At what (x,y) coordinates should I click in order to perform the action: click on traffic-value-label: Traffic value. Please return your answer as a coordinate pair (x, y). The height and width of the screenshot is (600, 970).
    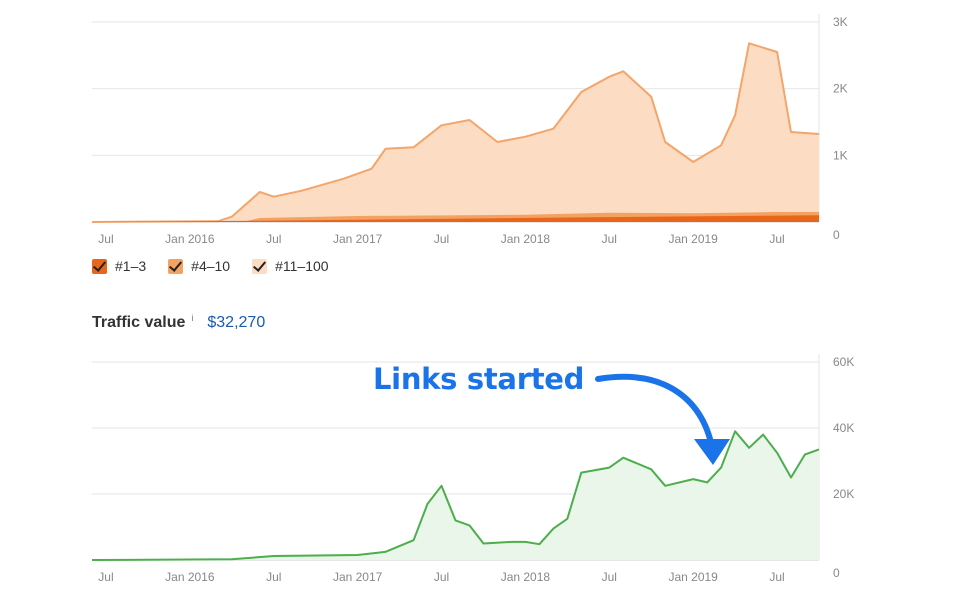
    Looking at the image, I should click on (139, 322).